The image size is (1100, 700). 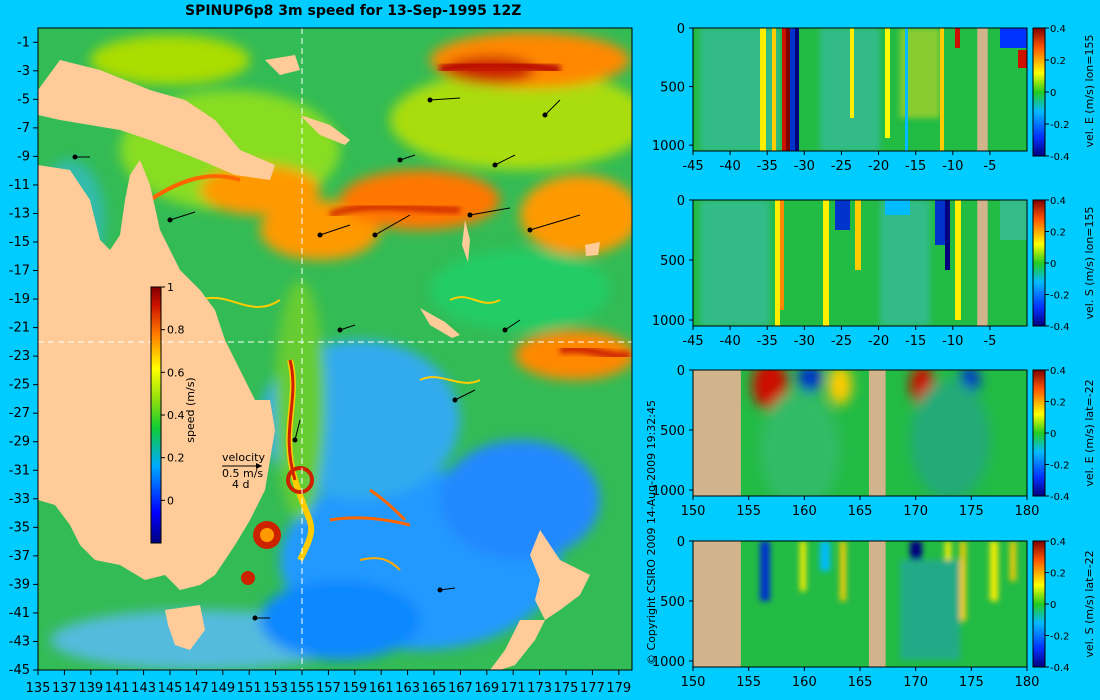 What do you see at coordinates (19, 271) in the screenshot?
I see `lat-tick-label: -17` at bounding box center [19, 271].